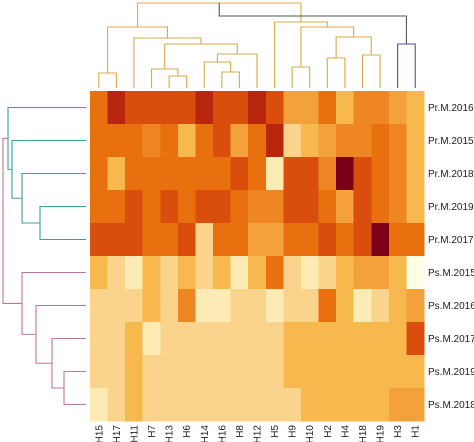 This screenshot has height=442, width=474. What do you see at coordinates (345, 207) in the screenshot?
I see `heatmap-cell-Pr.M.2019-H4` at bounding box center [345, 207].